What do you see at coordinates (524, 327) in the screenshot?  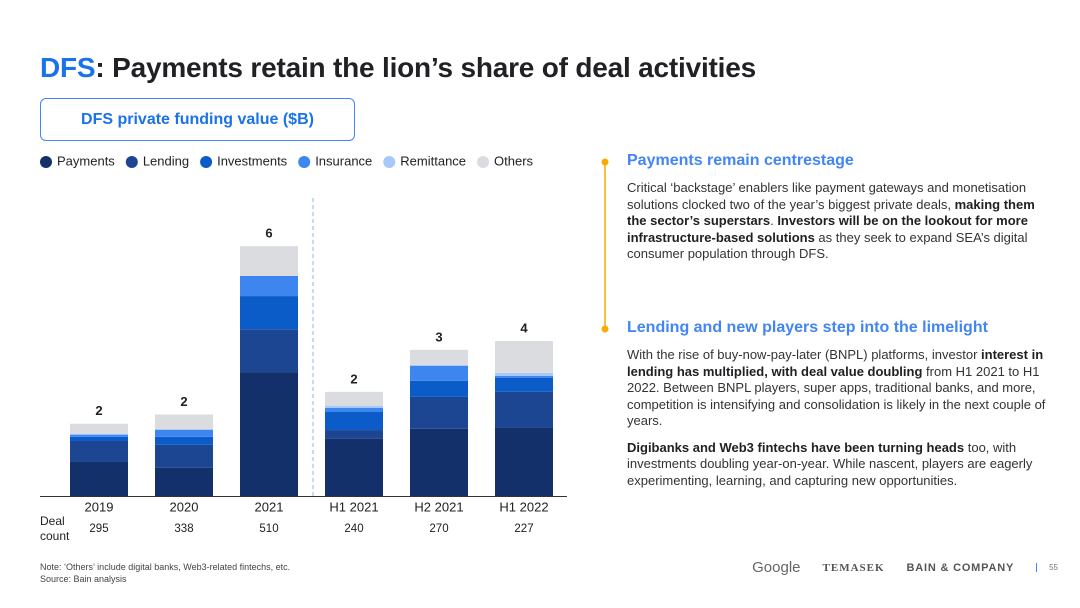 I see `total-label: 4` at bounding box center [524, 327].